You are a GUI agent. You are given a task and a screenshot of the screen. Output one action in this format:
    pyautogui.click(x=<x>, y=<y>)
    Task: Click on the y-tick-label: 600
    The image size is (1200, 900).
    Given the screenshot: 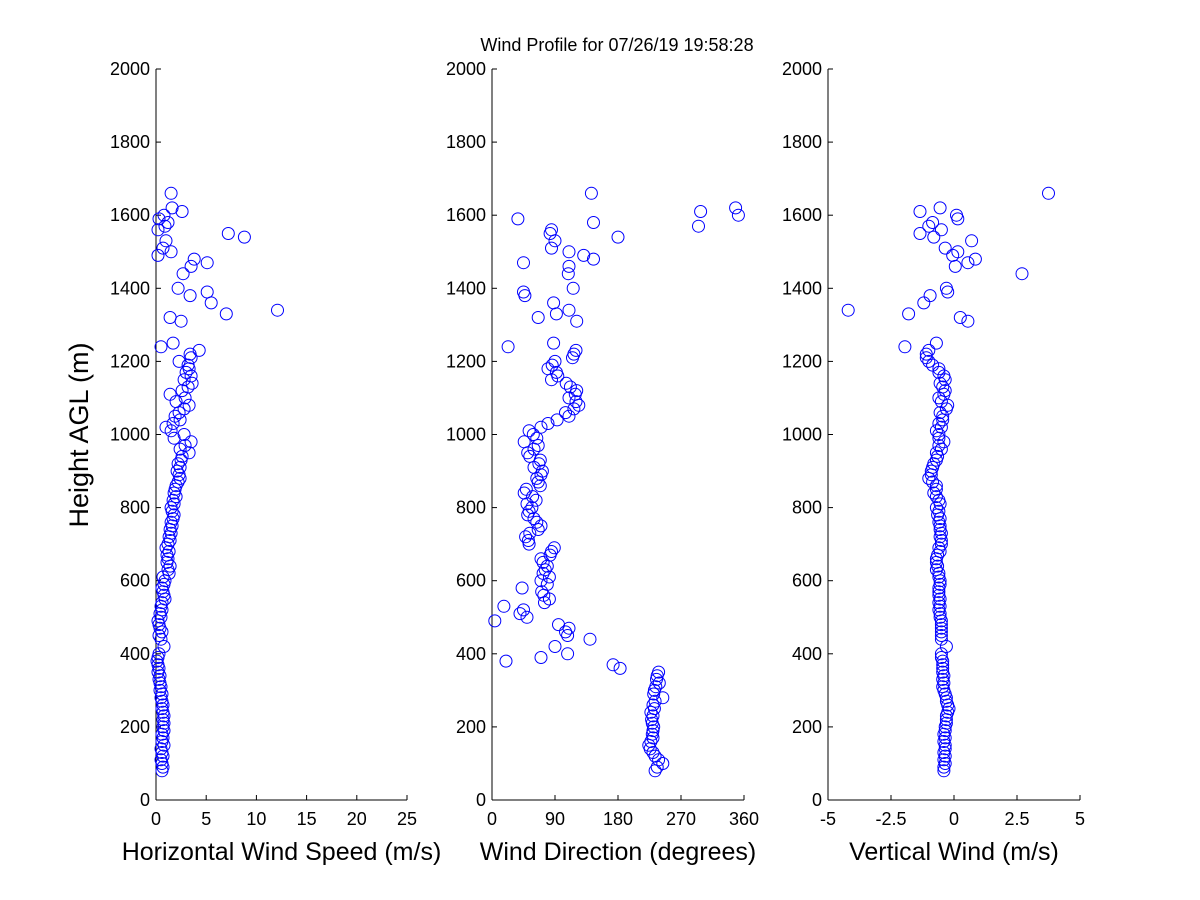 What is the action you would take?
    pyautogui.click(x=807, y=581)
    